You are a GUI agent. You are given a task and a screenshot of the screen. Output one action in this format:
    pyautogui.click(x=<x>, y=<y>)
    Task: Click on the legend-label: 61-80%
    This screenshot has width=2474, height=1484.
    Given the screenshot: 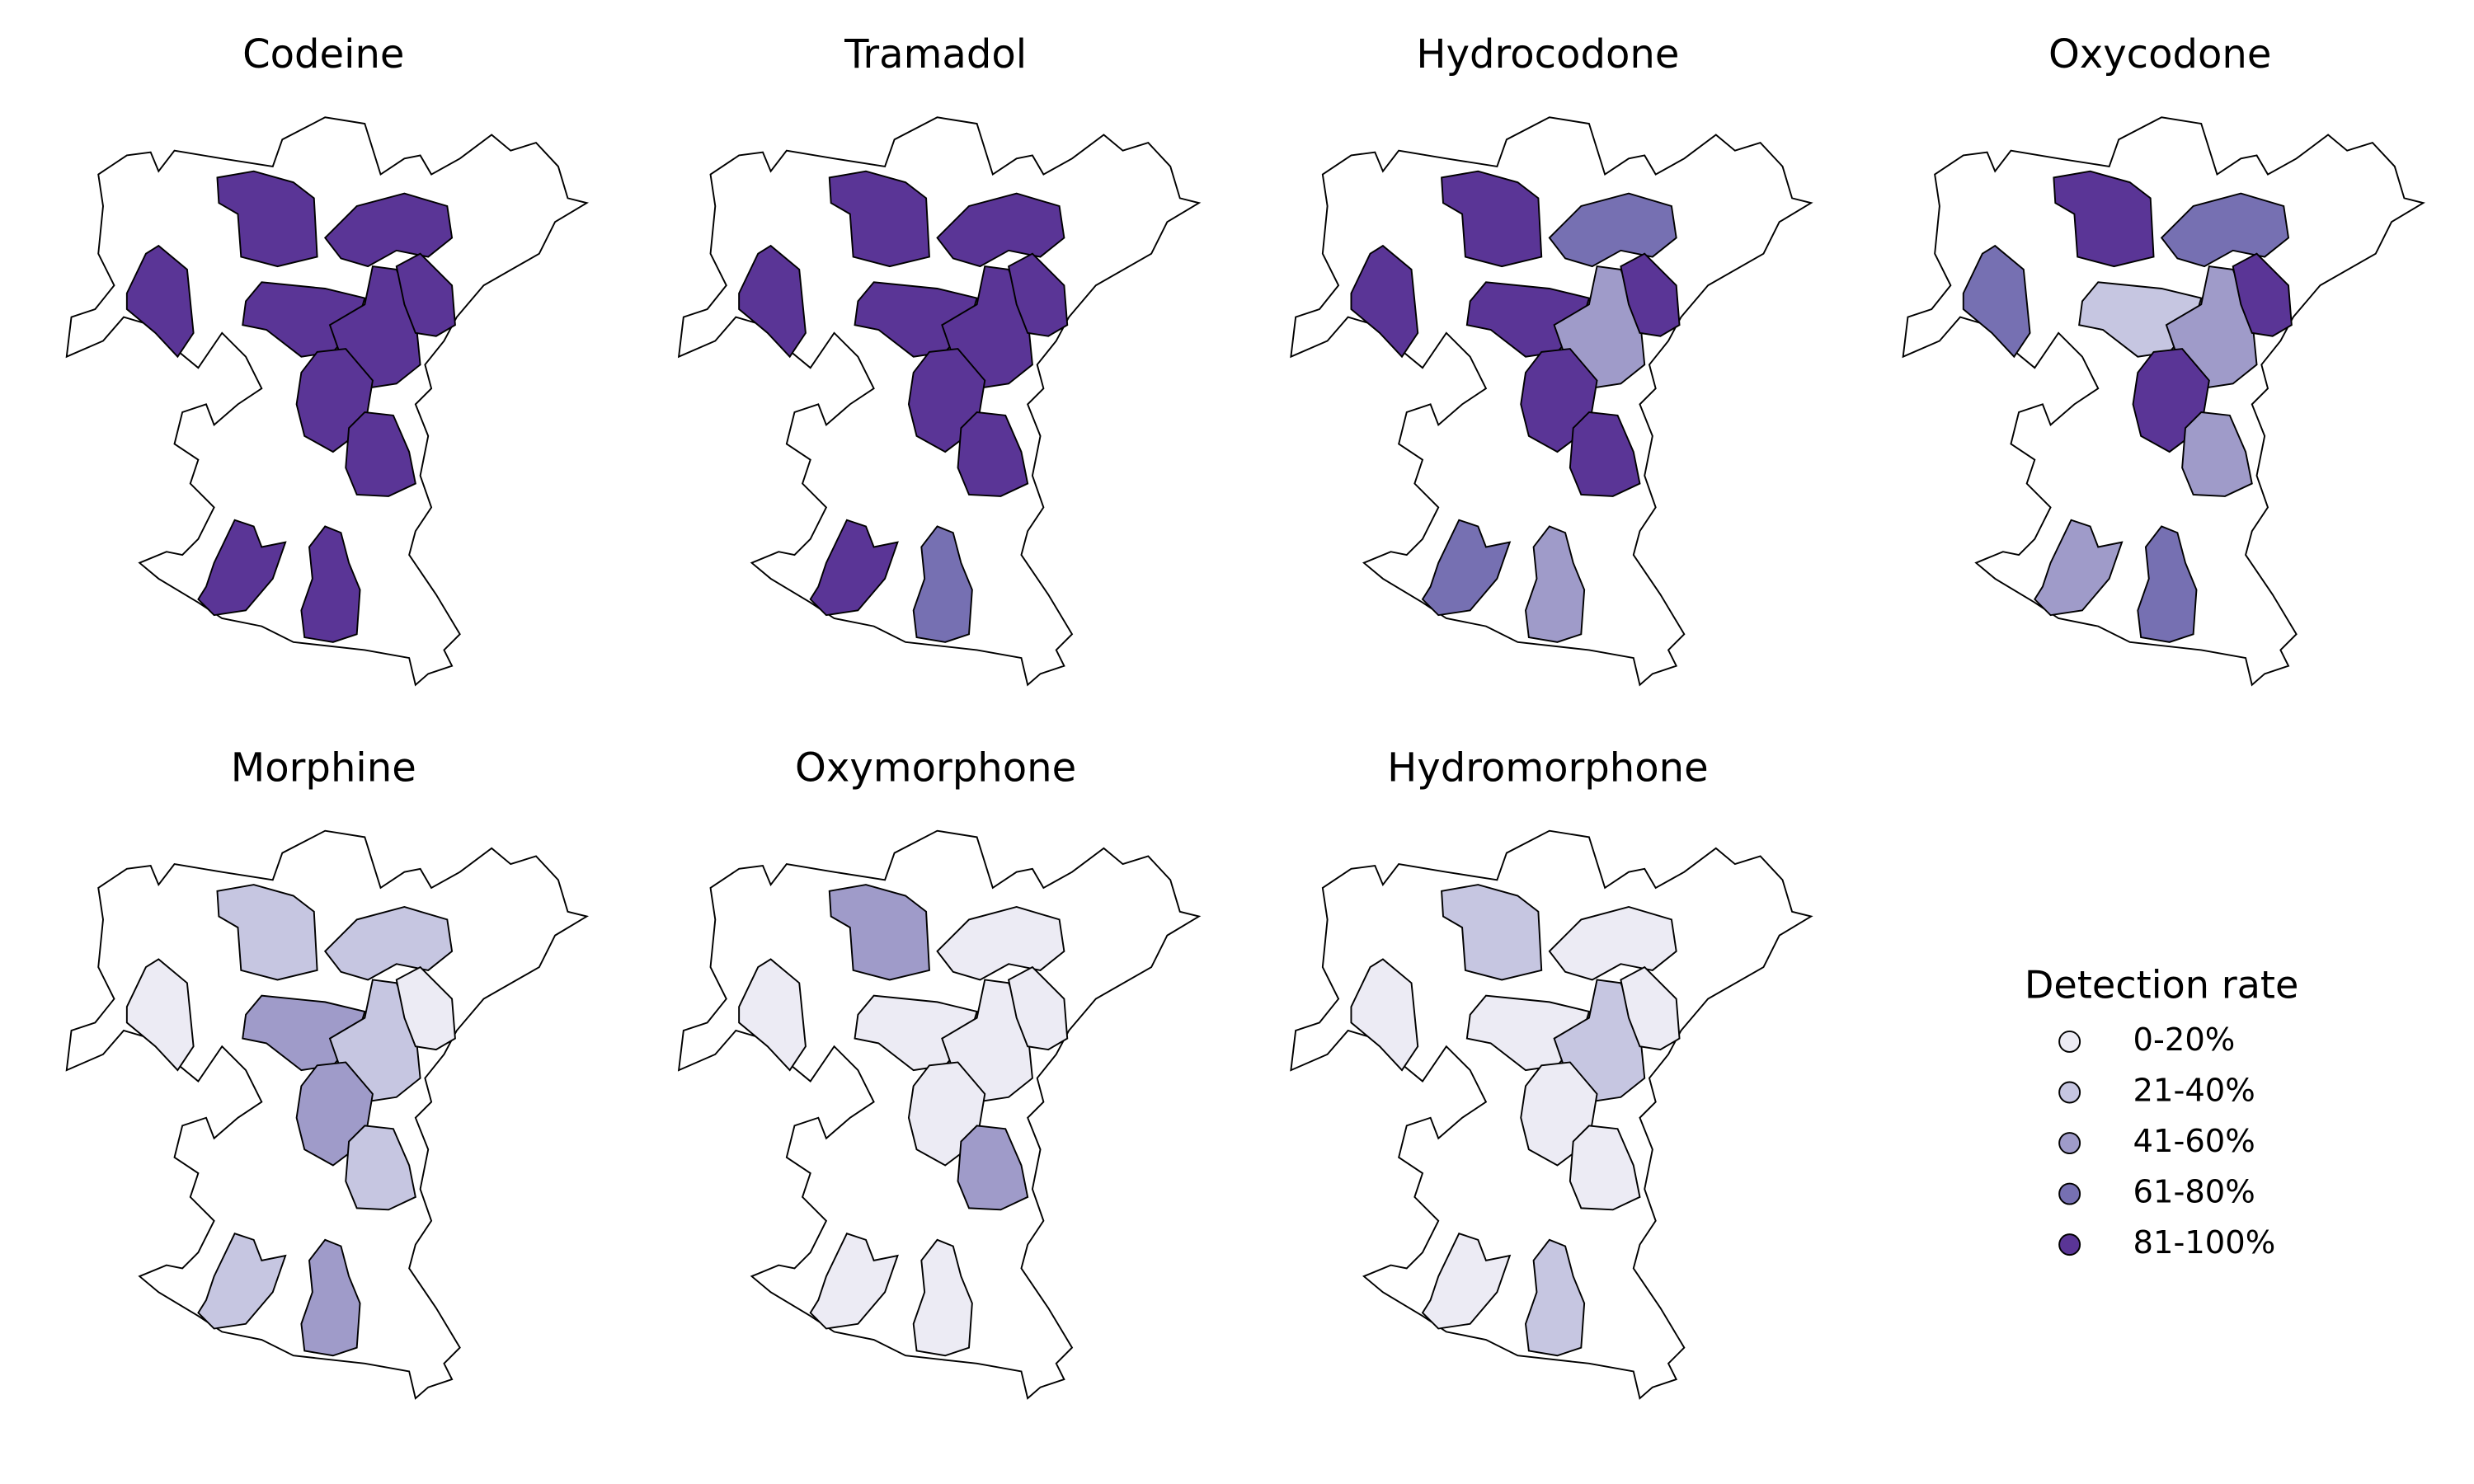 What is the action you would take?
    pyautogui.click(x=2194, y=1192)
    